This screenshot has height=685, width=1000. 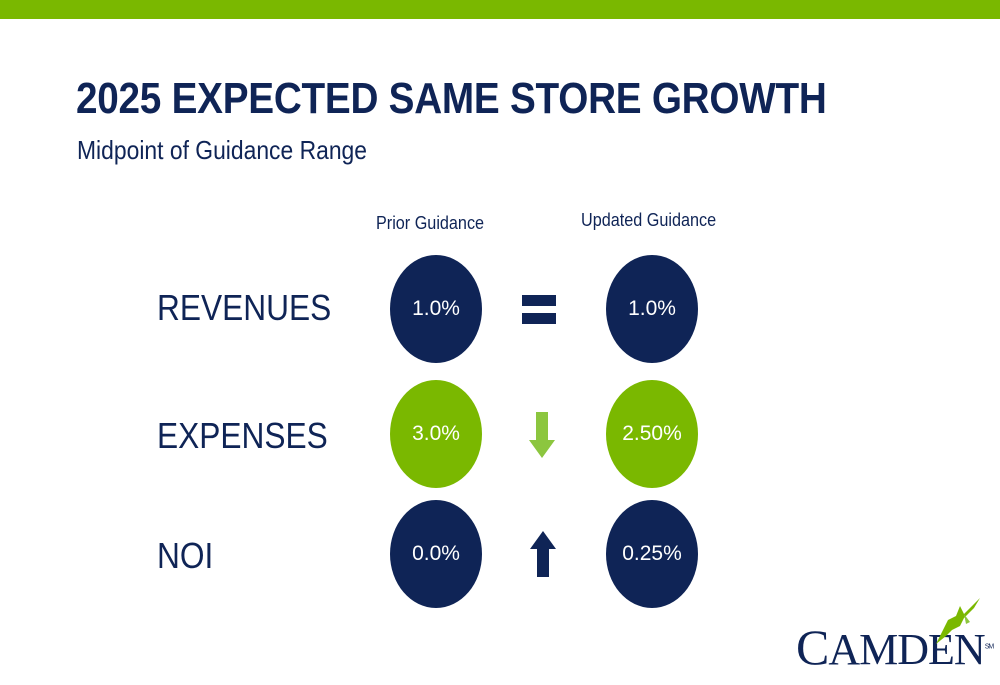 I want to click on logo-initial: C, so click(x=812, y=647).